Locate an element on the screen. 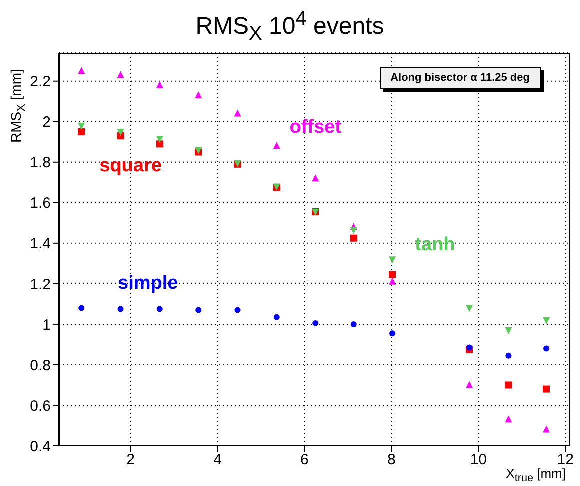 This screenshot has width=580, height=486. x-tick-label: 12 is located at coordinates (565, 460).